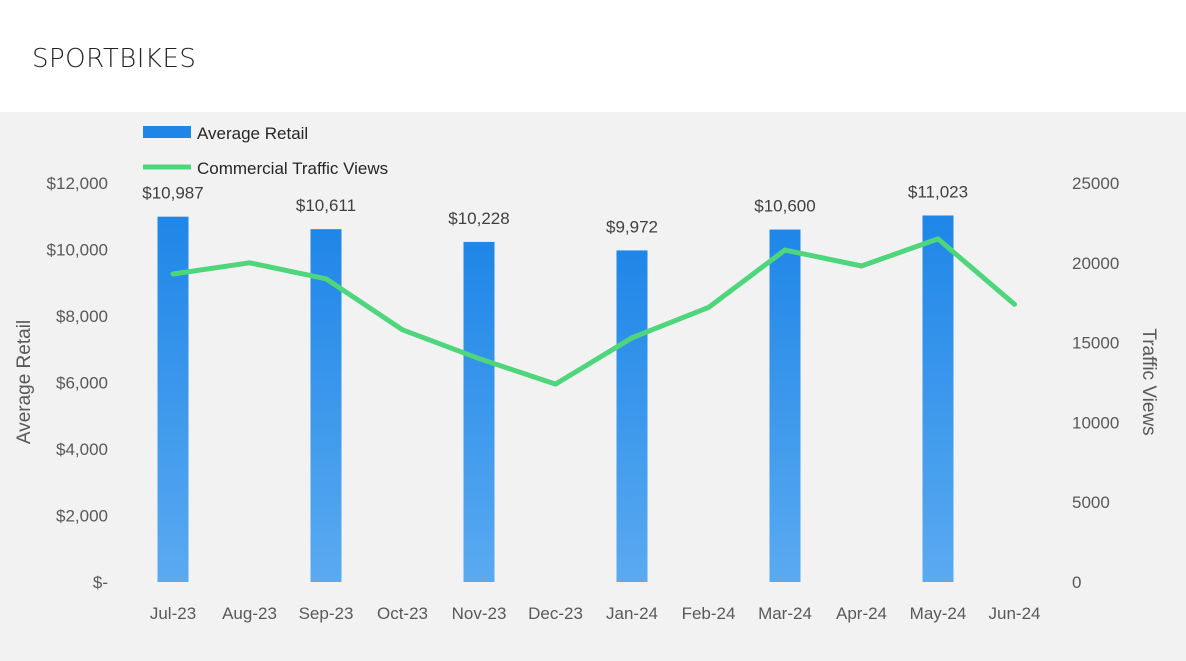 The image size is (1186, 661). Describe the element at coordinates (402, 613) in the screenshot. I see `x-tick-label: Oct-23` at that location.